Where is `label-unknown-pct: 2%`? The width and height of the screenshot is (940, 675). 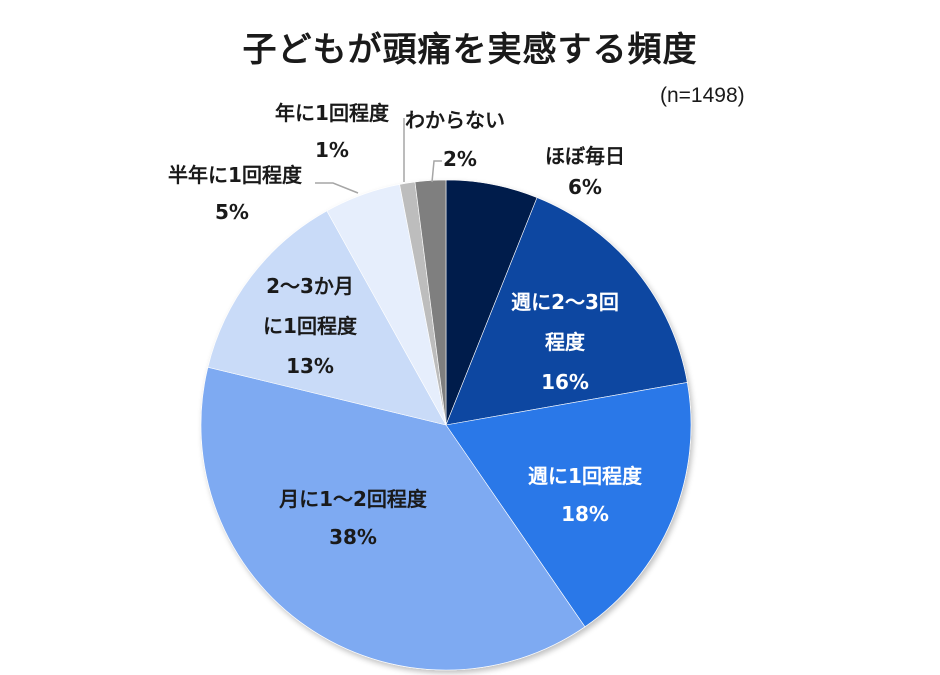
label-unknown-pct: 2% is located at coordinates (460, 159).